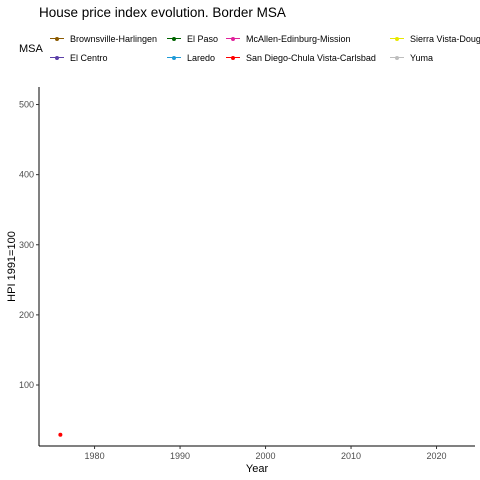 The width and height of the screenshot is (480, 480). Describe the element at coordinates (162, 12) in the screenshot. I see `chart-title: House price index evolution. Border MSA` at that location.